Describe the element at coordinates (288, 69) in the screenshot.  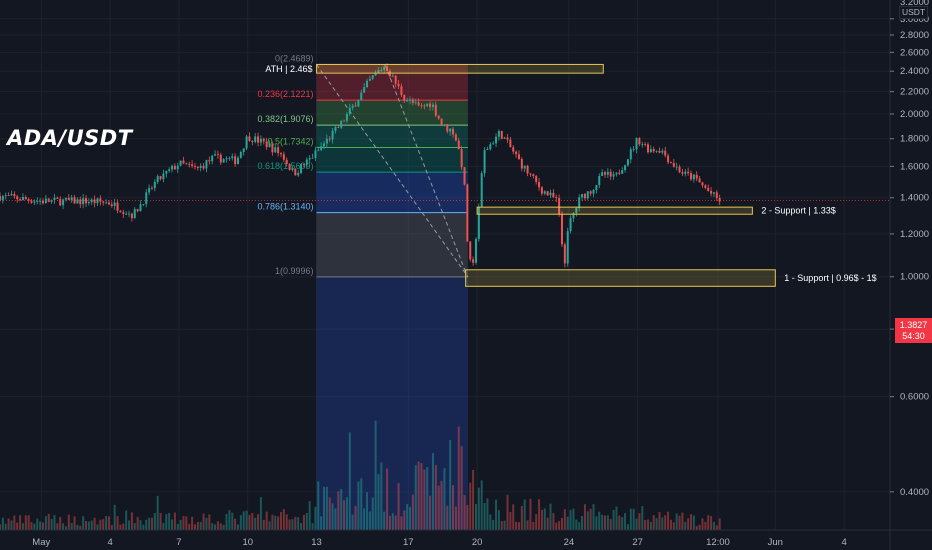
I see `support-box-label: ATH | 2.46$` at that location.